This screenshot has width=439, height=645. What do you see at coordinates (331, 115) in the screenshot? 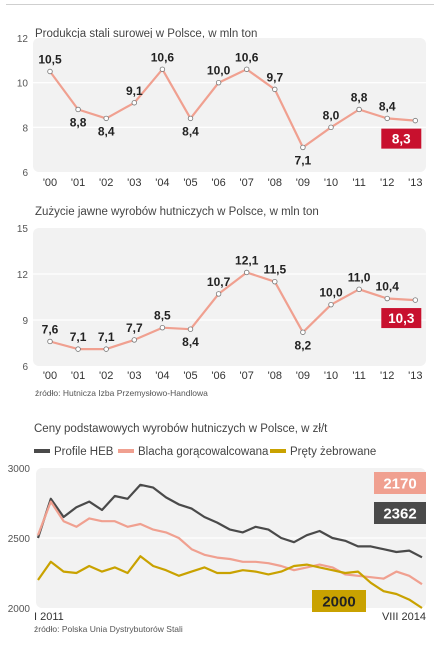
I see `data-label: 8,0` at bounding box center [331, 115].